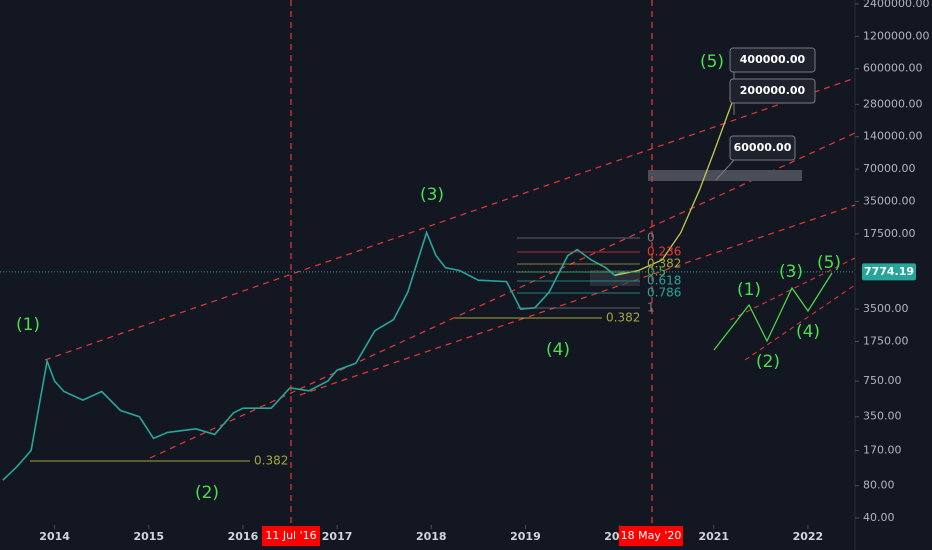  Describe the element at coordinates (882, 380) in the screenshot. I see `y-tick-label: 750.00` at that location.